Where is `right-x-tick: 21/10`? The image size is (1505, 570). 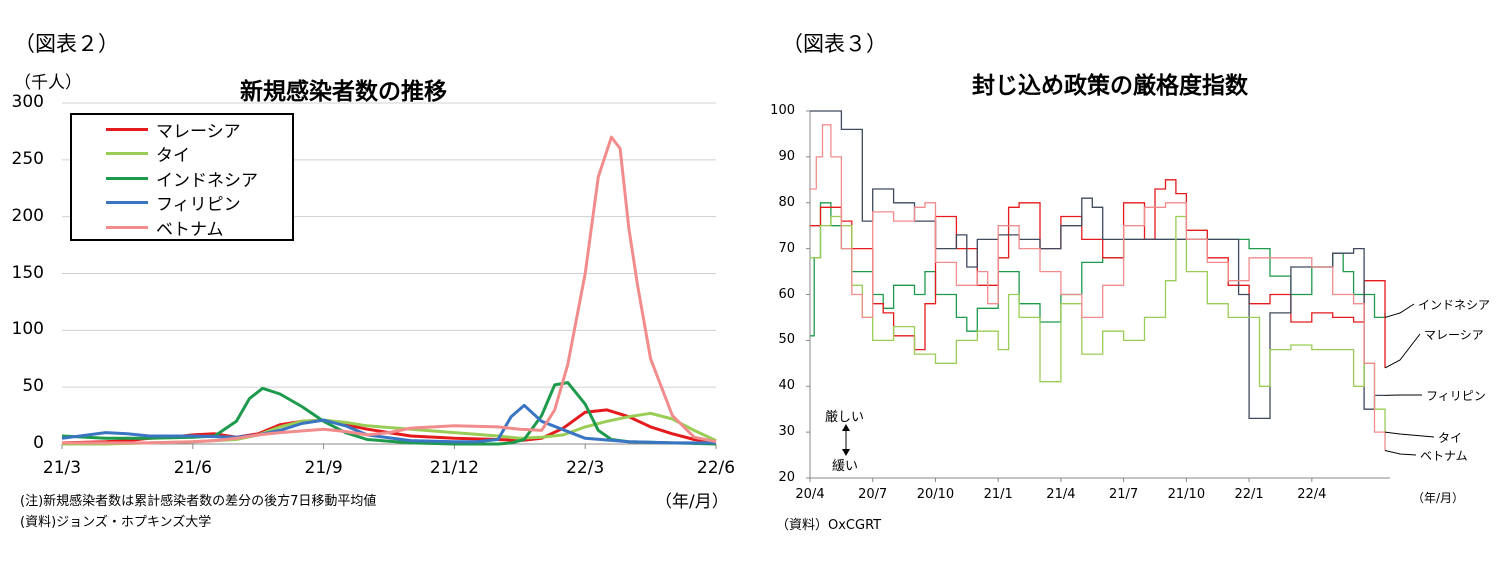
right-x-tick: 21/10 is located at coordinates (1186, 494).